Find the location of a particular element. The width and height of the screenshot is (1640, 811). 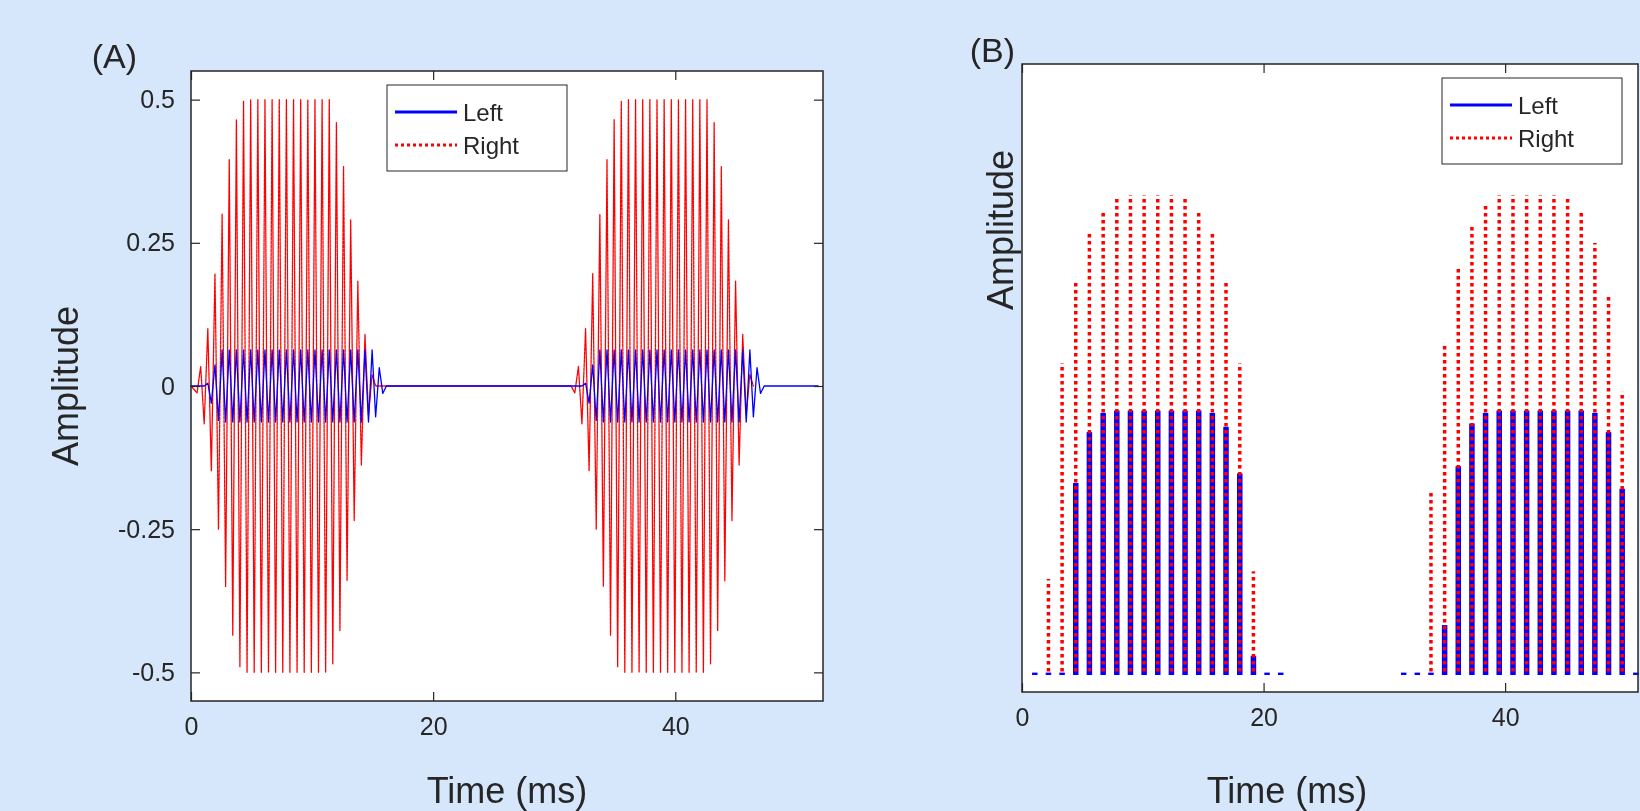

y-tick-label: 0.5 is located at coordinates (157, 99).